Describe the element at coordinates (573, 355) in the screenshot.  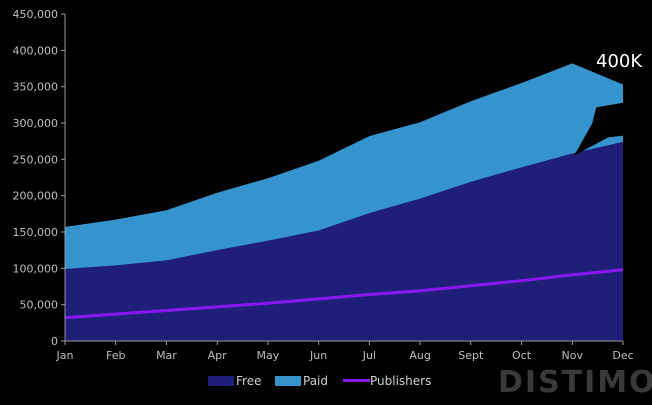
I see `x-tick-label: Nov` at that location.